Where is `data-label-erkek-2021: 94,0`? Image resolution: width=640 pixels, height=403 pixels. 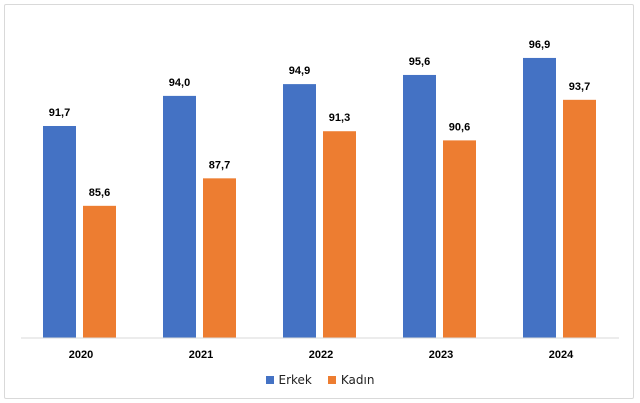
data-label-erkek-2021: 94,0 is located at coordinates (179, 83).